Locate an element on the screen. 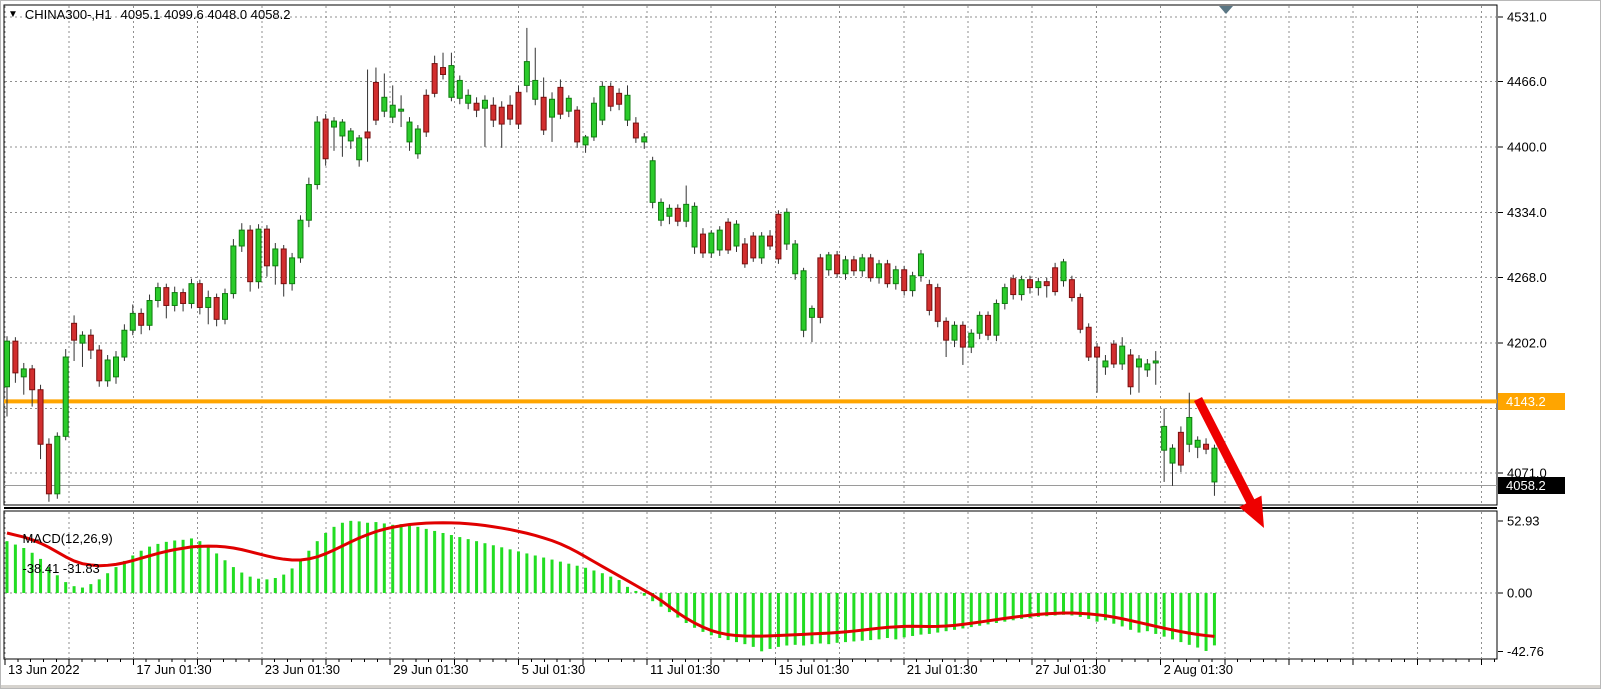 The height and width of the screenshot is (689, 1601). price-axis-label: 4334.0 is located at coordinates (1527, 212).